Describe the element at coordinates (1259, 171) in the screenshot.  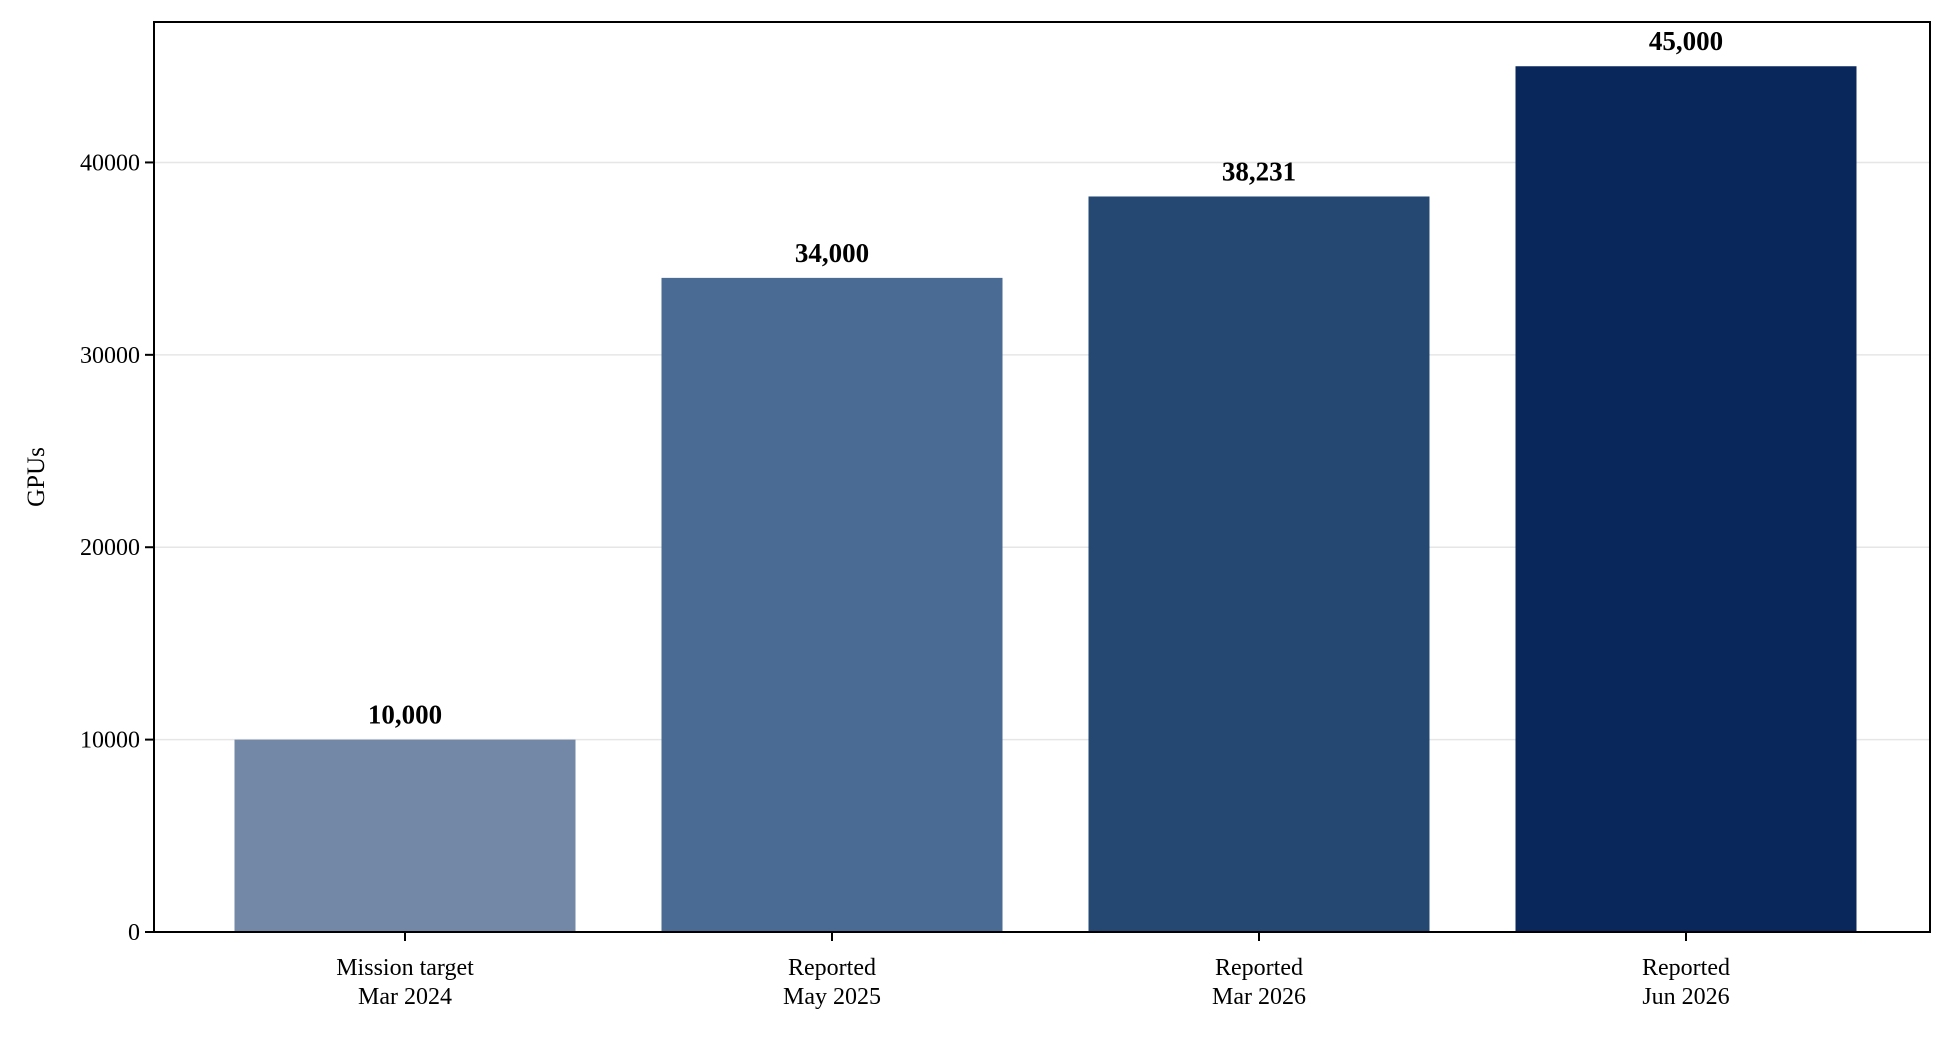
I see `data-label: 38,231` at that location.